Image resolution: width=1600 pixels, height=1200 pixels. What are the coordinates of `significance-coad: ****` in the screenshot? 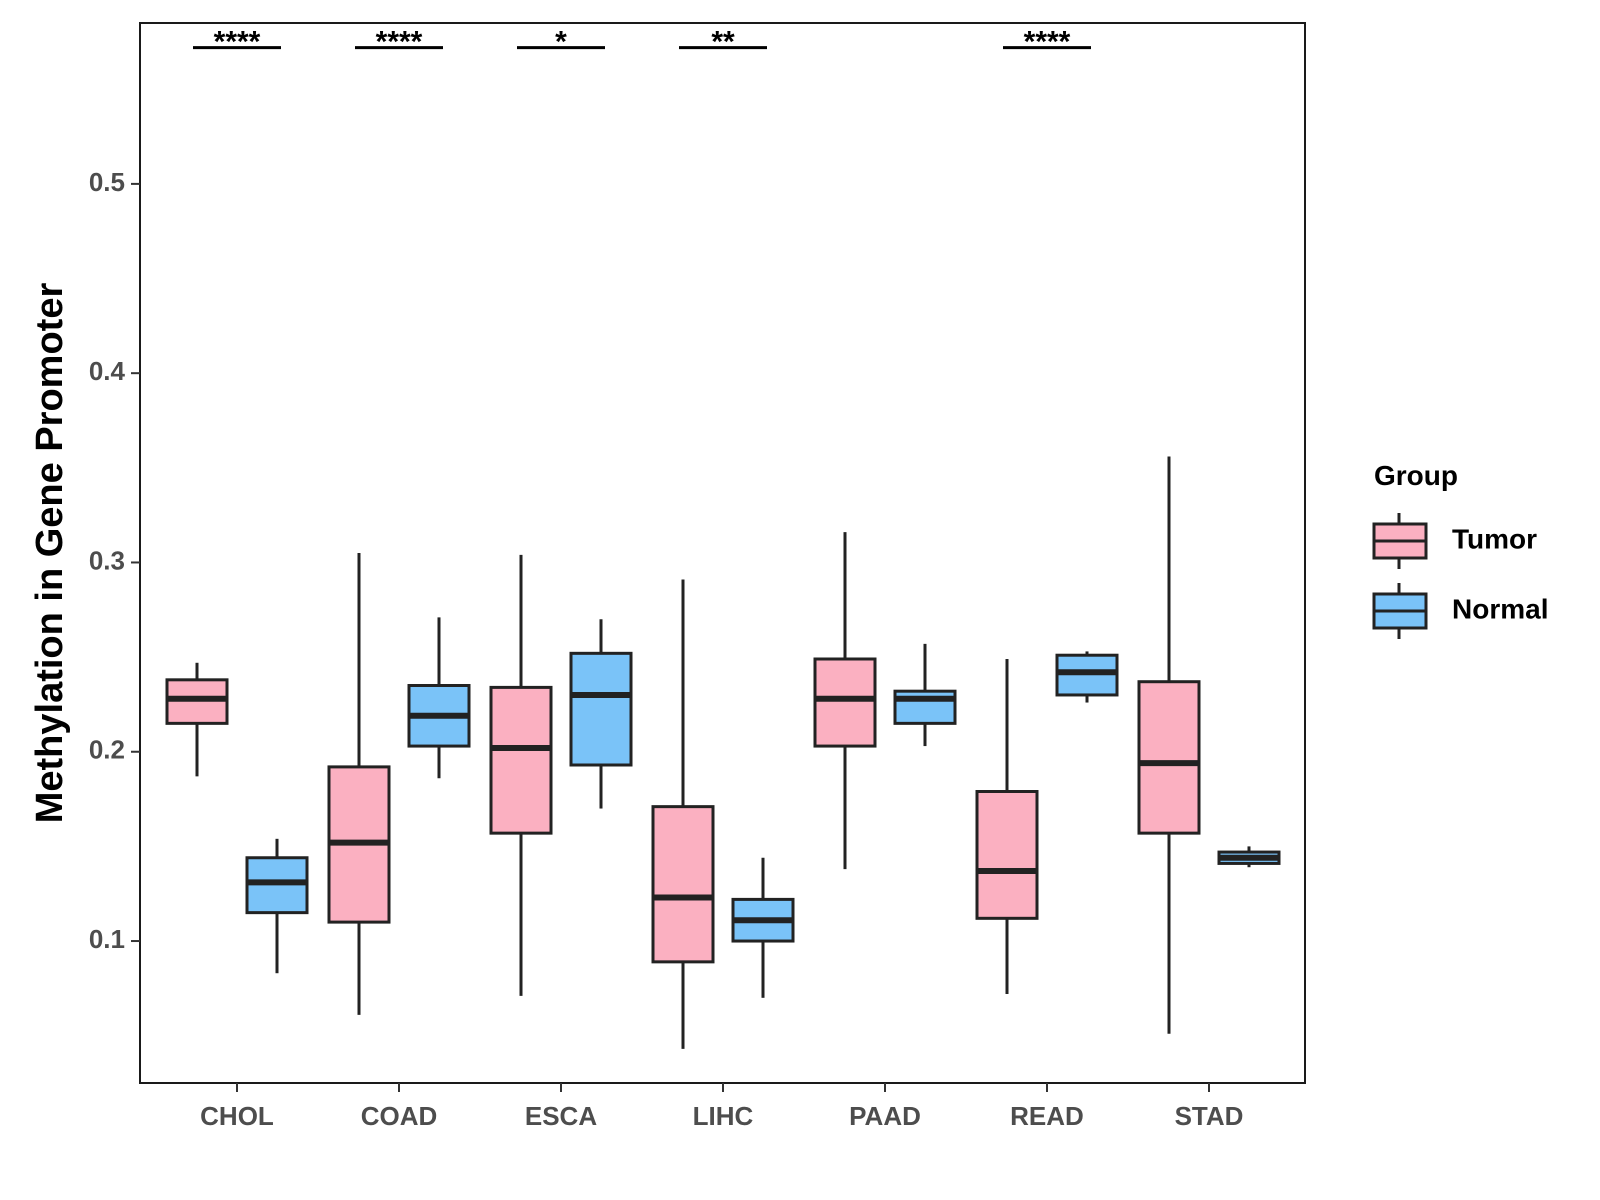 It's located at (399, 42).